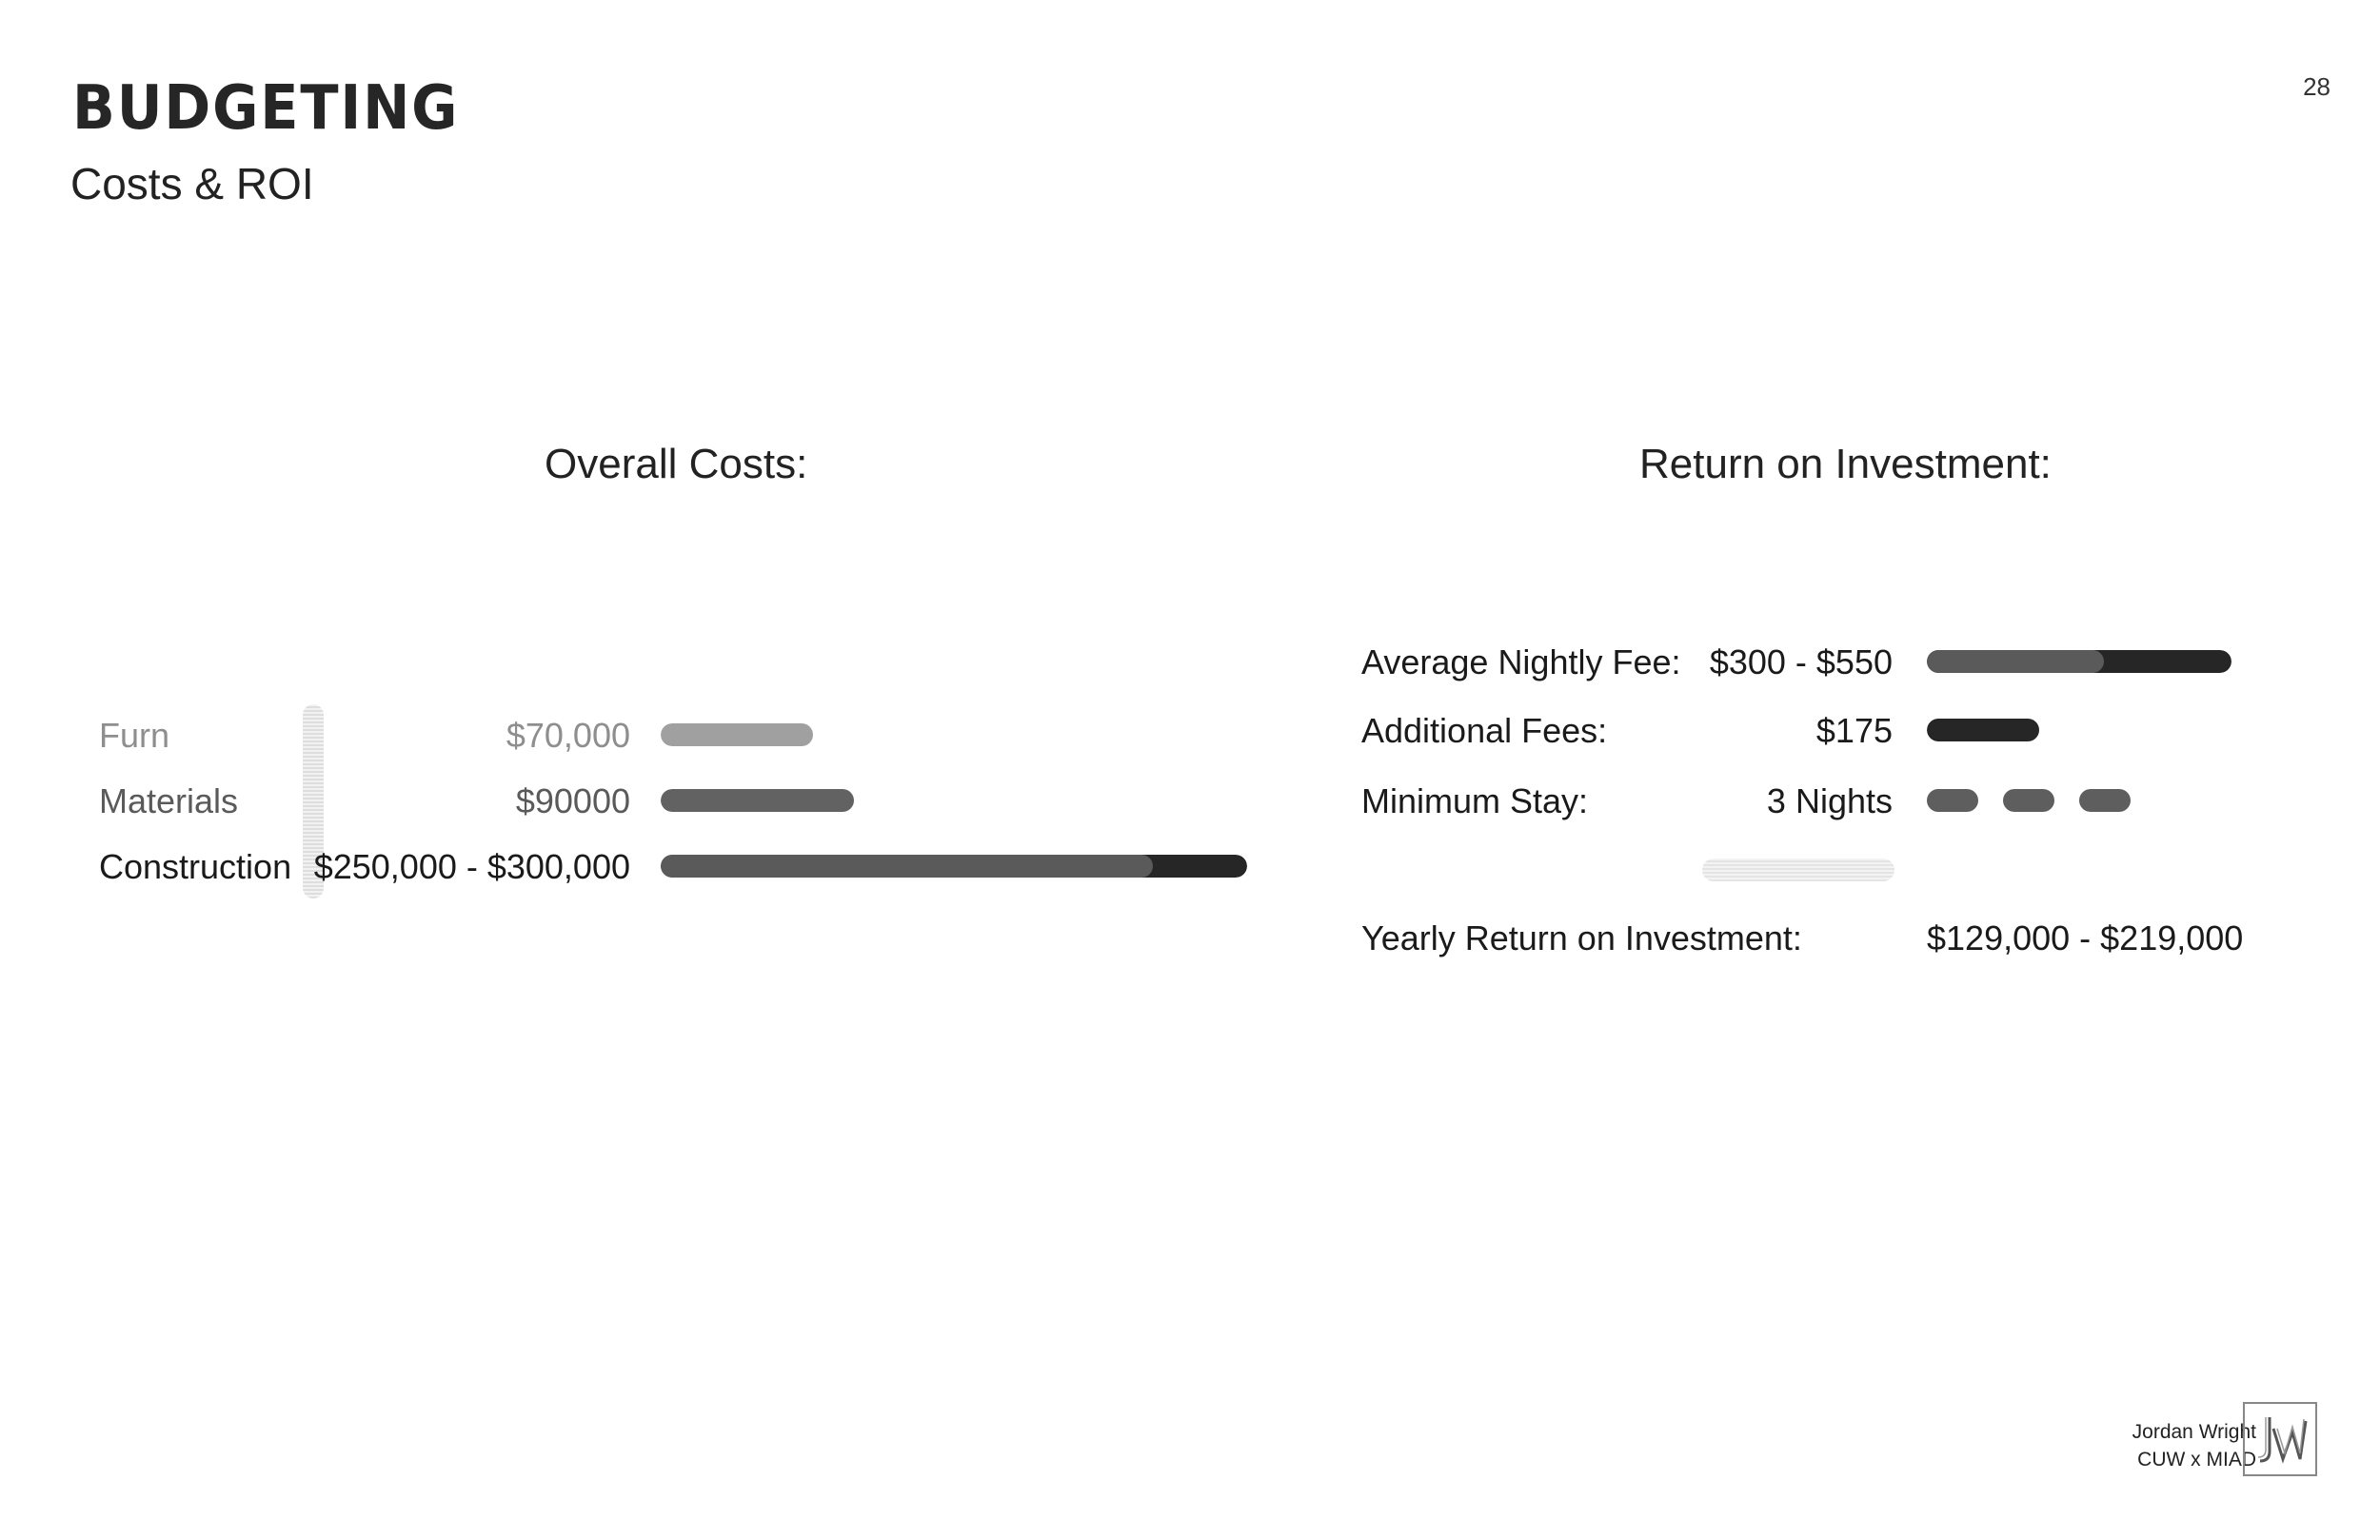 The image size is (2380, 1540). What do you see at coordinates (2196, 1460) in the screenshot?
I see `author-org: CUW x MIAD` at bounding box center [2196, 1460].